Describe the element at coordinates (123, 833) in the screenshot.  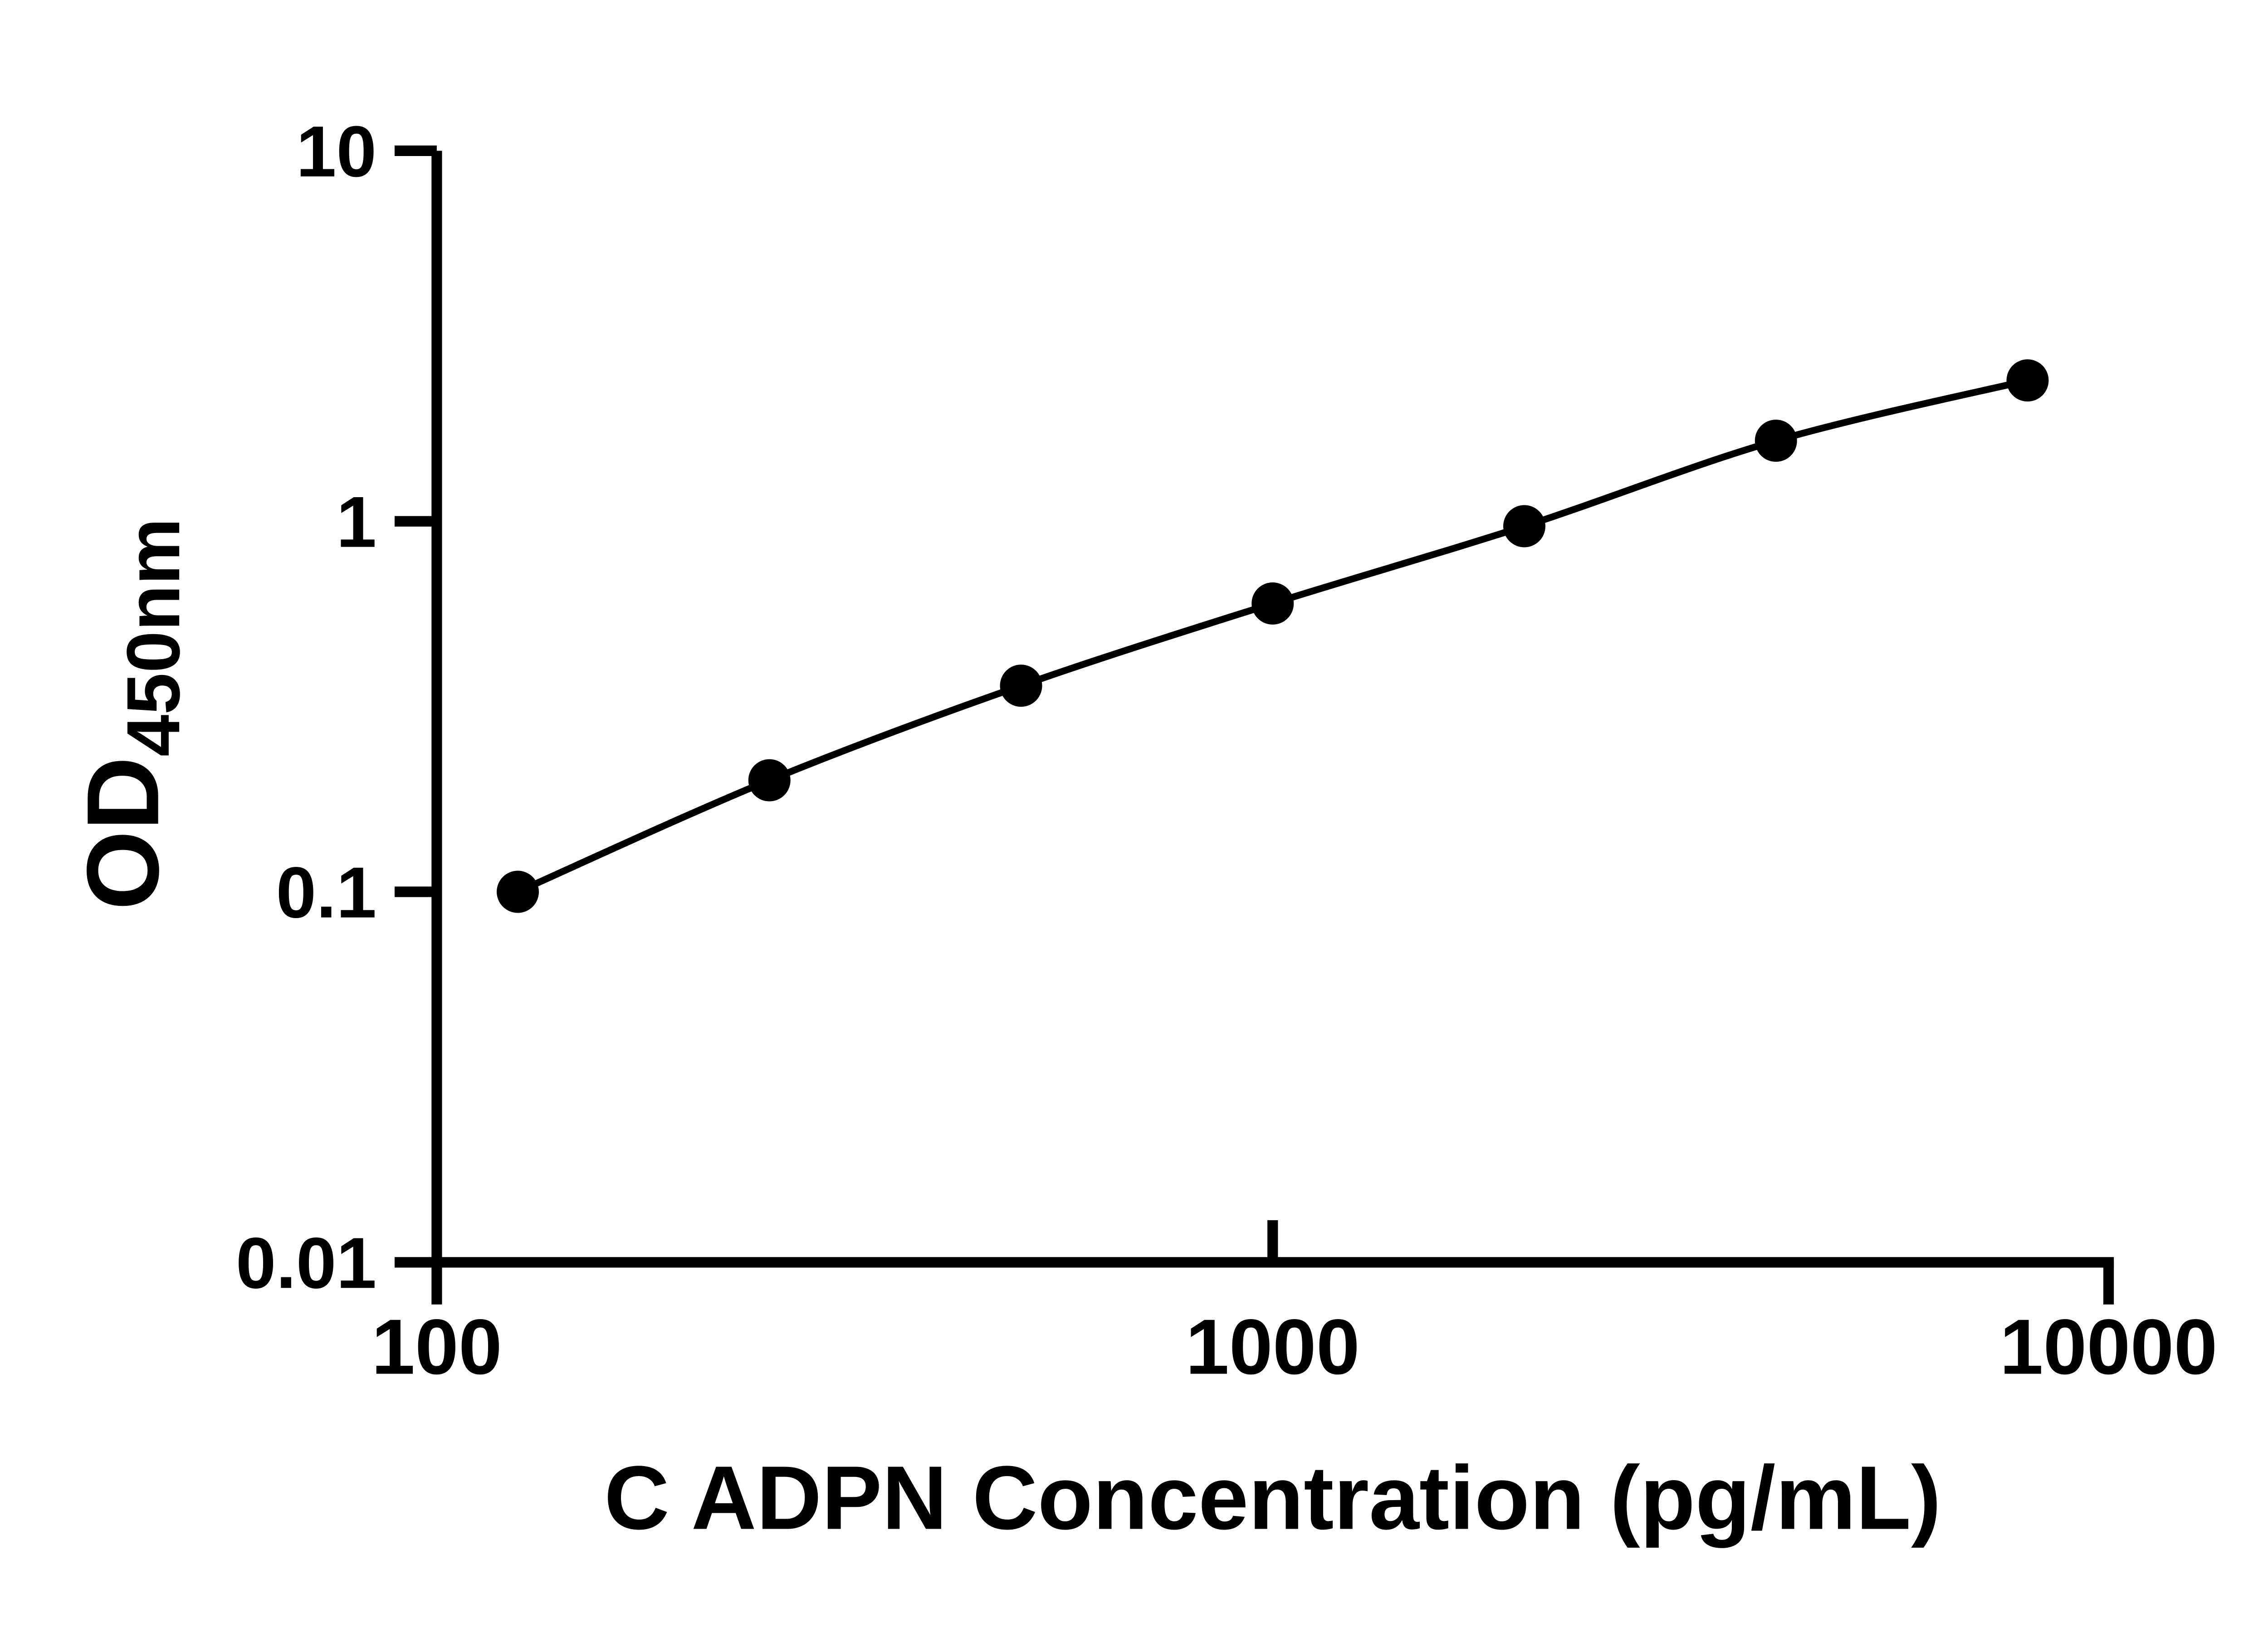
I see `y-axis-title-main: OD` at that location.